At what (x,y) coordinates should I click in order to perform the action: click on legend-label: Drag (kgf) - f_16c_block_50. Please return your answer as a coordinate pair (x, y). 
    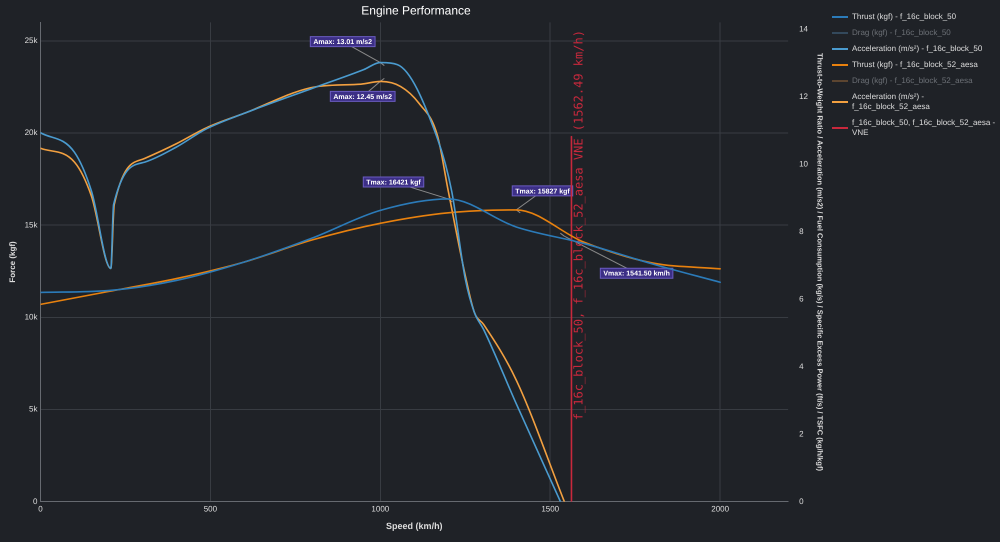
    Looking at the image, I should click on (901, 33).